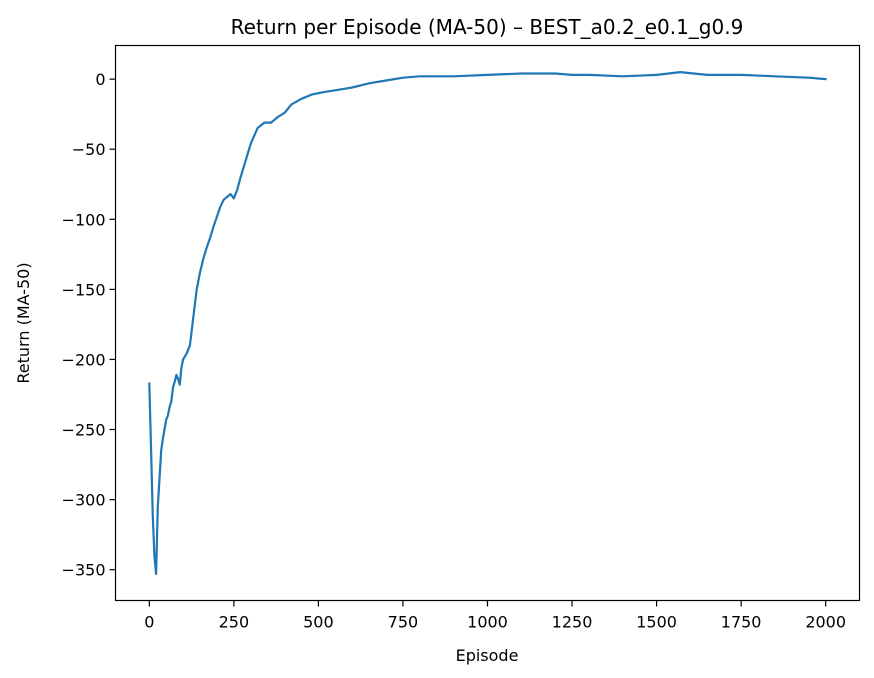  I want to click on x-axis-ticks: 0 250 500 750 1000 1250 1500 1750 2000, so click(495, 616).